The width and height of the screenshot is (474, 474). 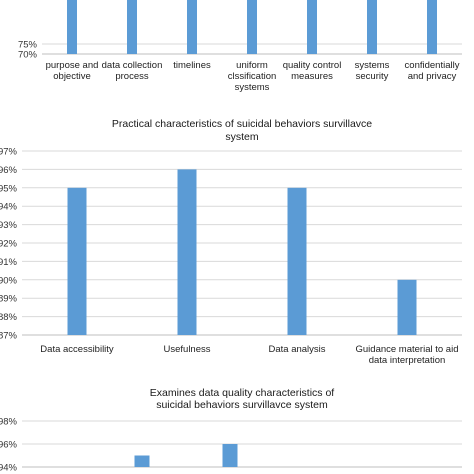 What do you see at coordinates (28, 45) in the screenshot?
I see `y-tick-label: 75%` at bounding box center [28, 45].